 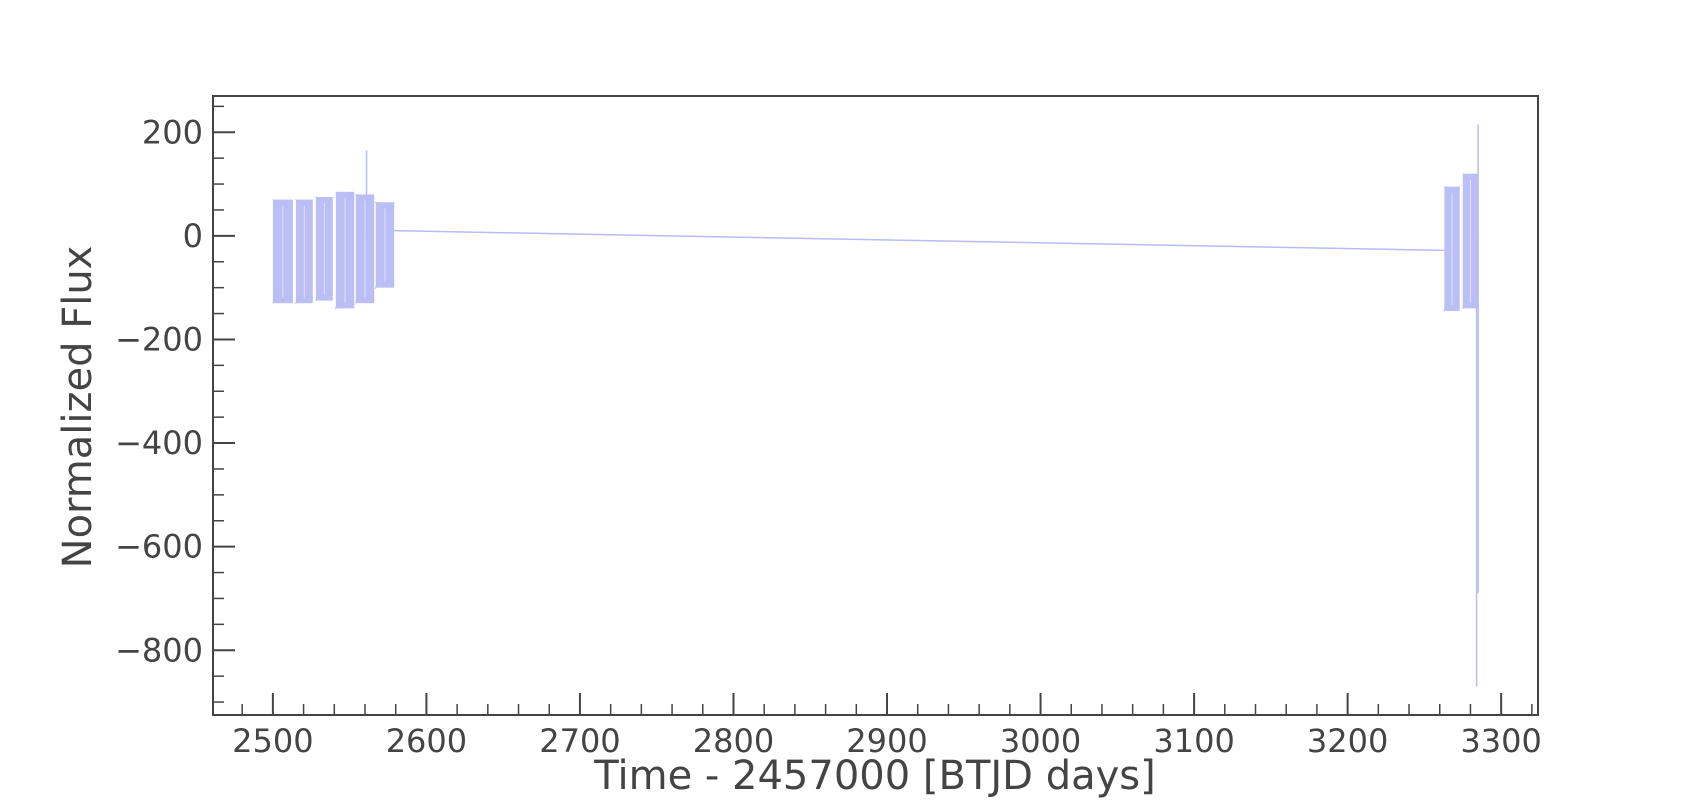 I want to click on y-tick-label: 200, so click(x=172, y=132).